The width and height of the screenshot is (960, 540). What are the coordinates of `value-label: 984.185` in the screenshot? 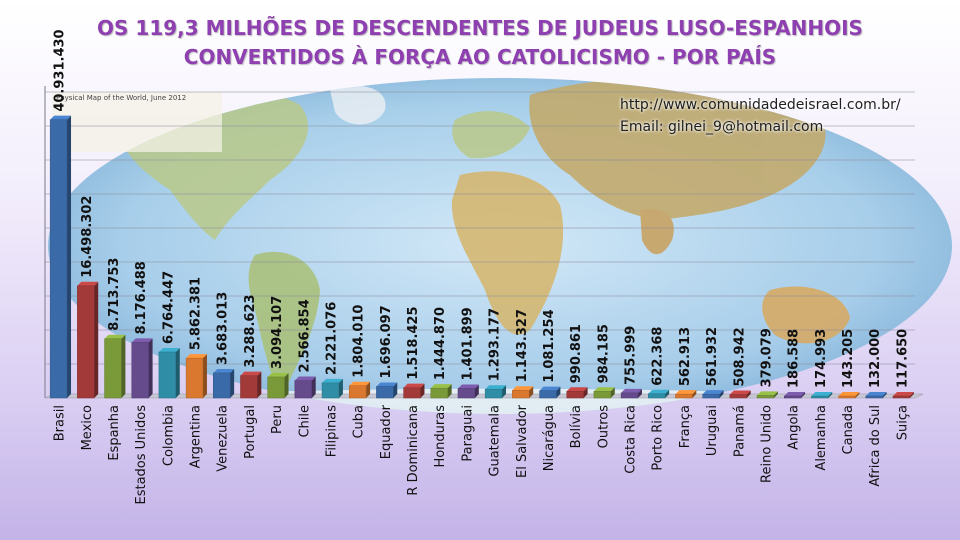 It's located at (603, 353).